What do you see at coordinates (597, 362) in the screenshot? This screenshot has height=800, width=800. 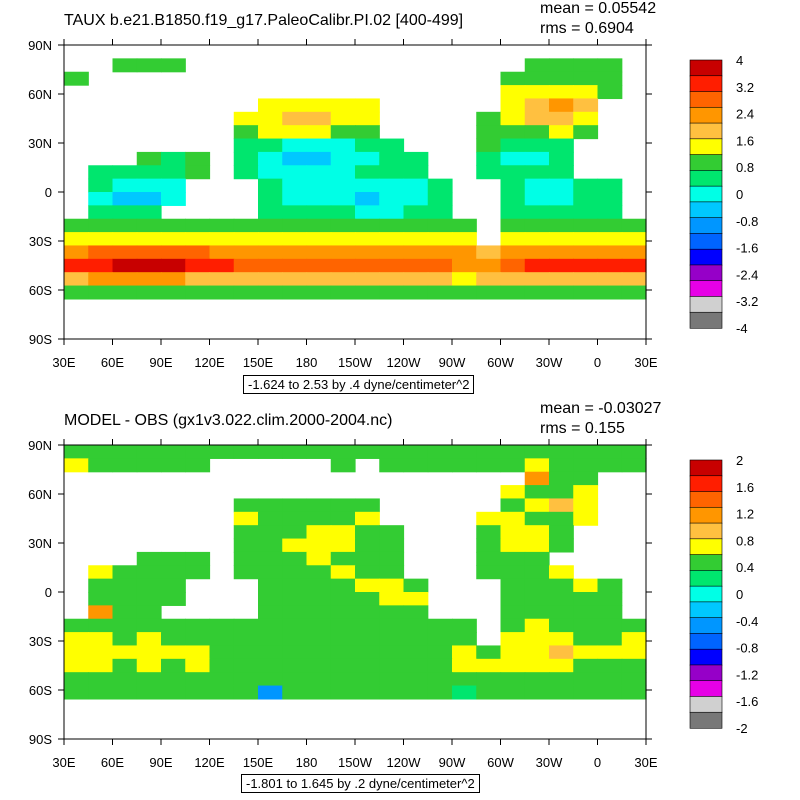 I see `x-tick-label: 0` at bounding box center [597, 362].